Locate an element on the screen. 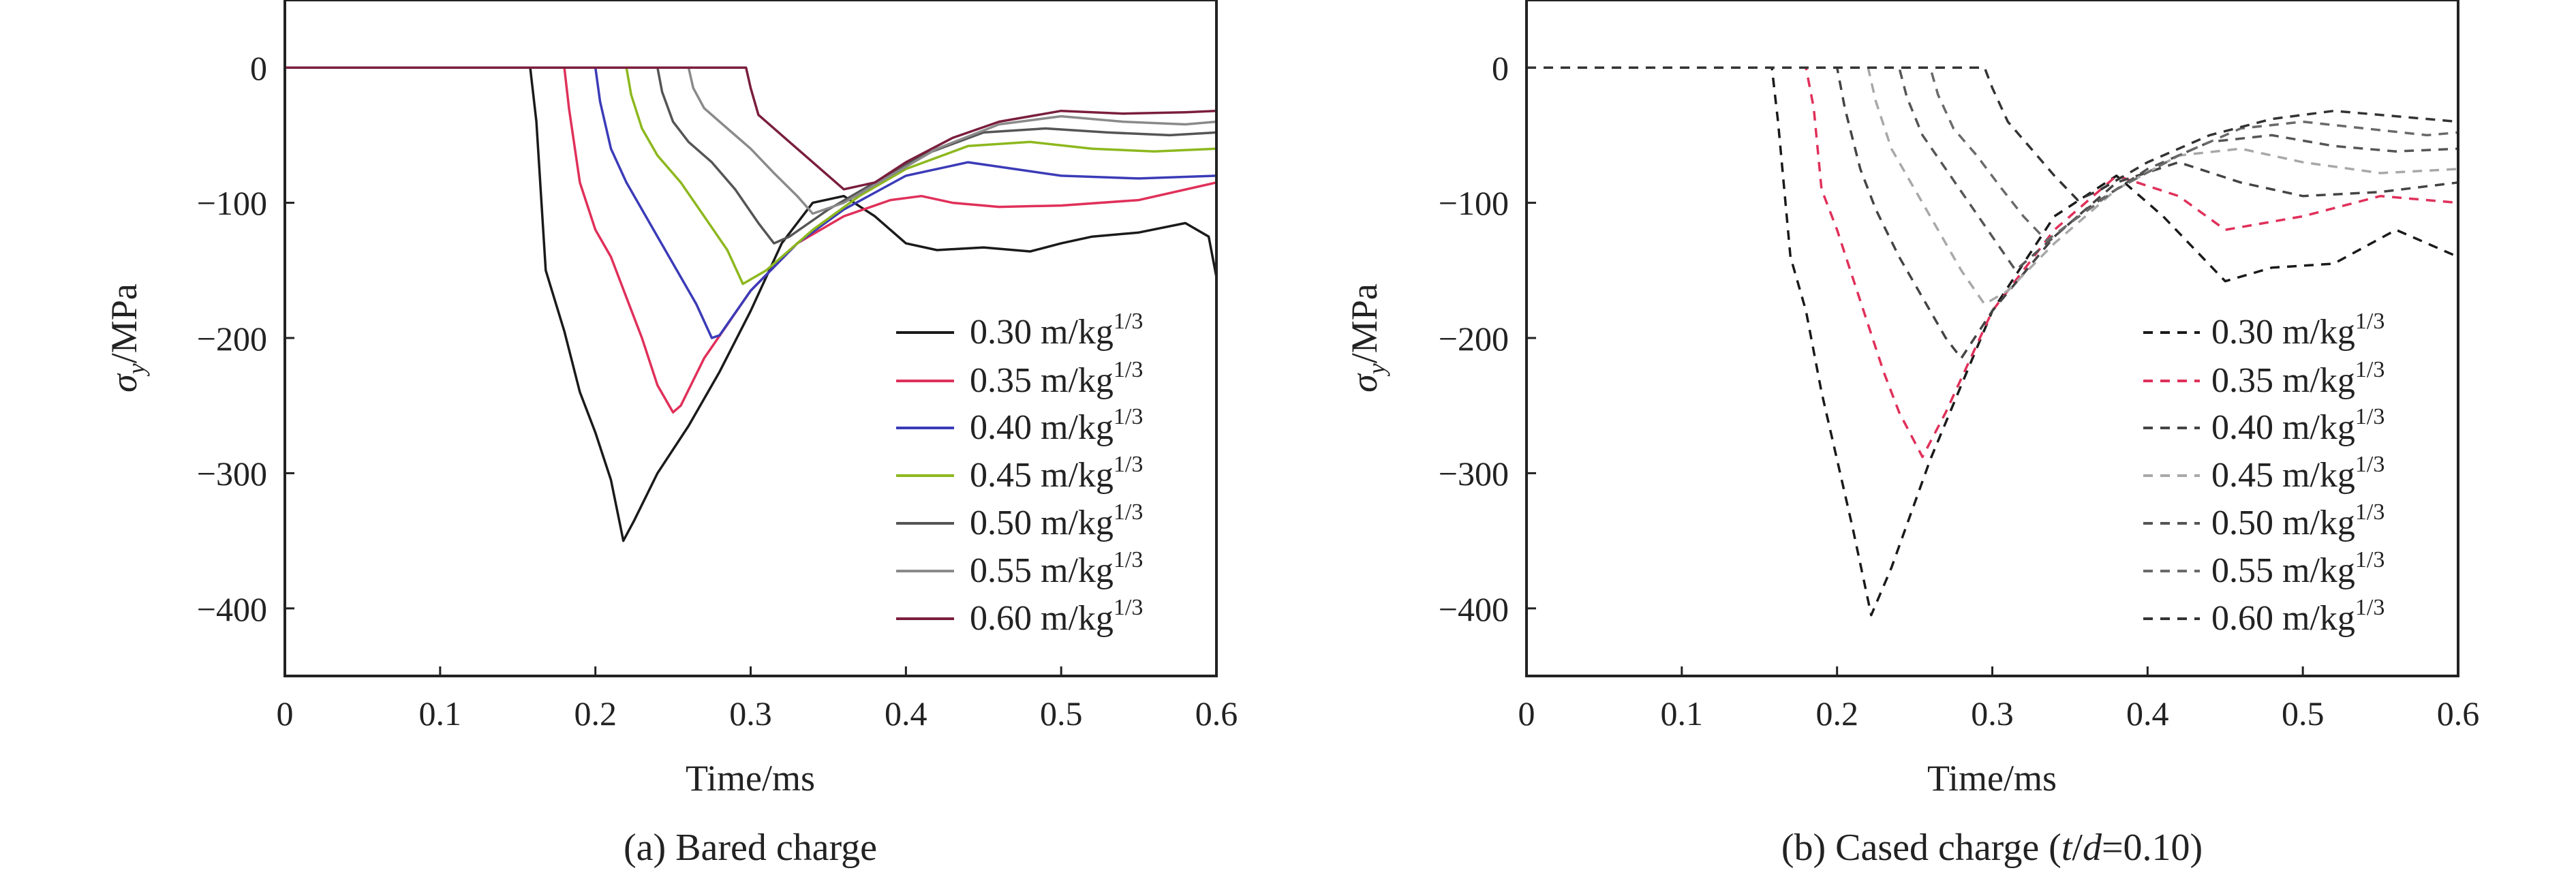  panel-b-y-tick-label: −400 is located at coordinates (1474, 609).